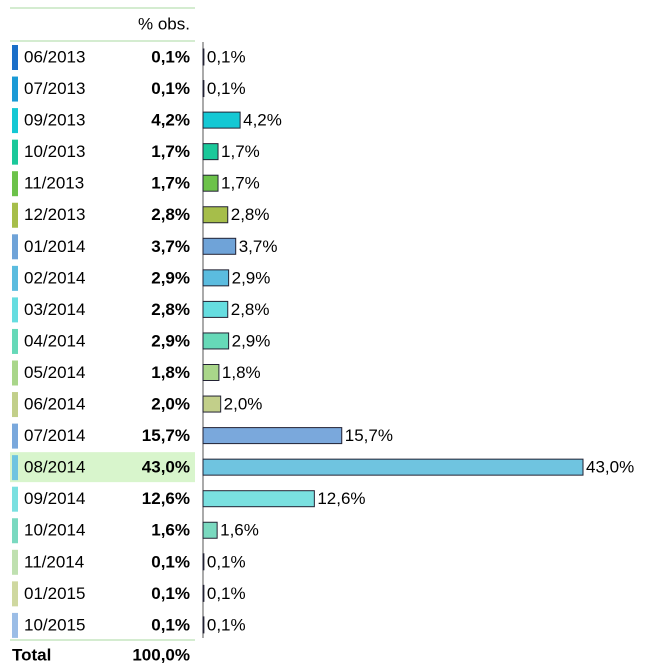  Describe the element at coordinates (341, 498) in the screenshot. I see `bar-label: 12,6%` at that location.